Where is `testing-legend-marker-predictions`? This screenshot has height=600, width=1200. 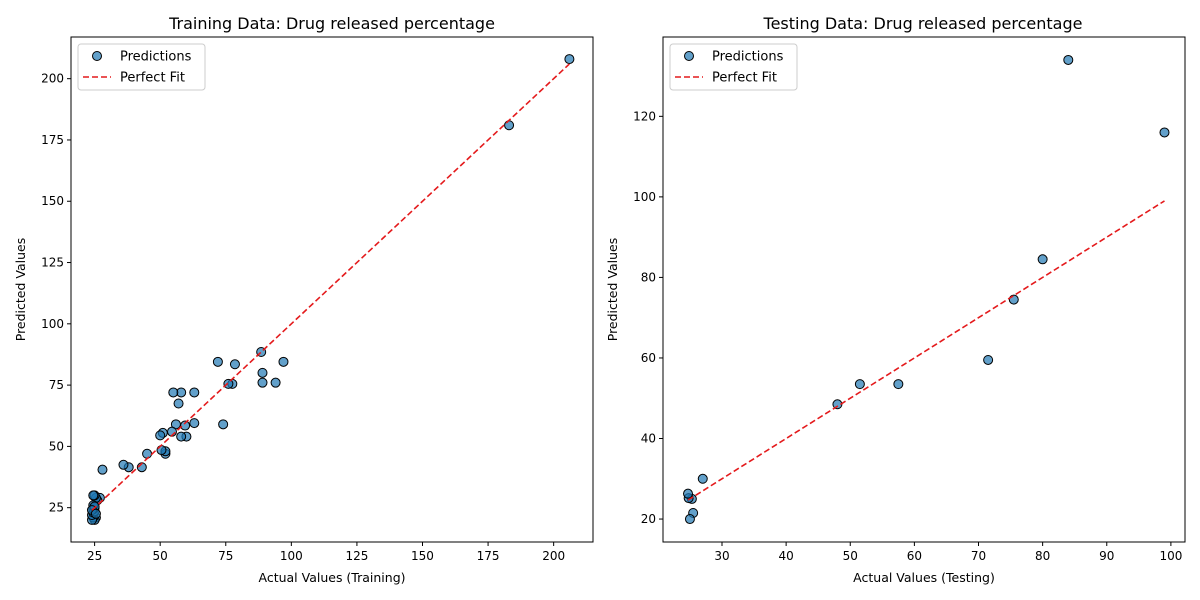 testing-legend-marker-predictions is located at coordinates (689, 56).